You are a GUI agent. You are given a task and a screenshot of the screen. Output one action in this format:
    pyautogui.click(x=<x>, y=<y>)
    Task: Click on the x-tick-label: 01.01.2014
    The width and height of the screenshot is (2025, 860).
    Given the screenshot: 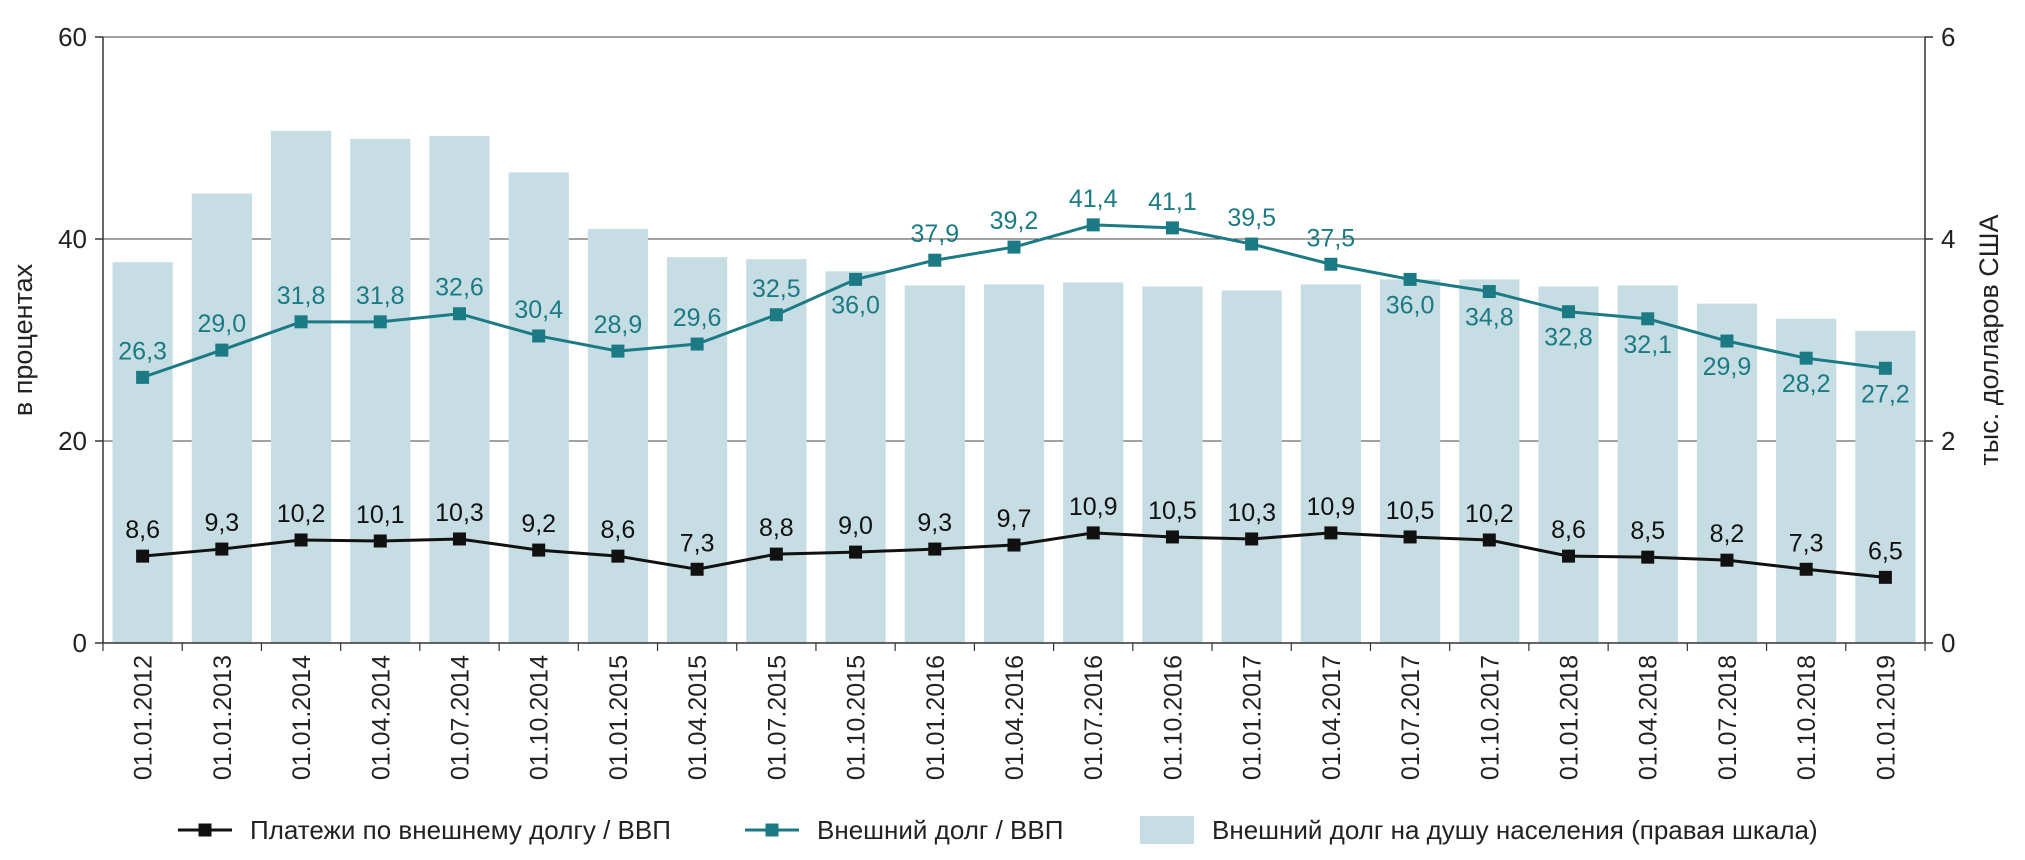 What is the action you would take?
    pyautogui.click(x=302, y=717)
    